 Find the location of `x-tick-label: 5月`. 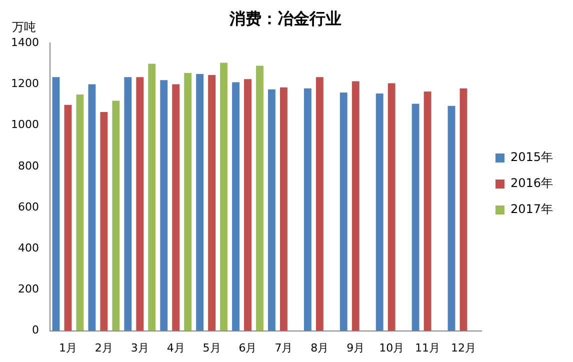

x-tick-label: 5月 is located at coordinates (211, 347).